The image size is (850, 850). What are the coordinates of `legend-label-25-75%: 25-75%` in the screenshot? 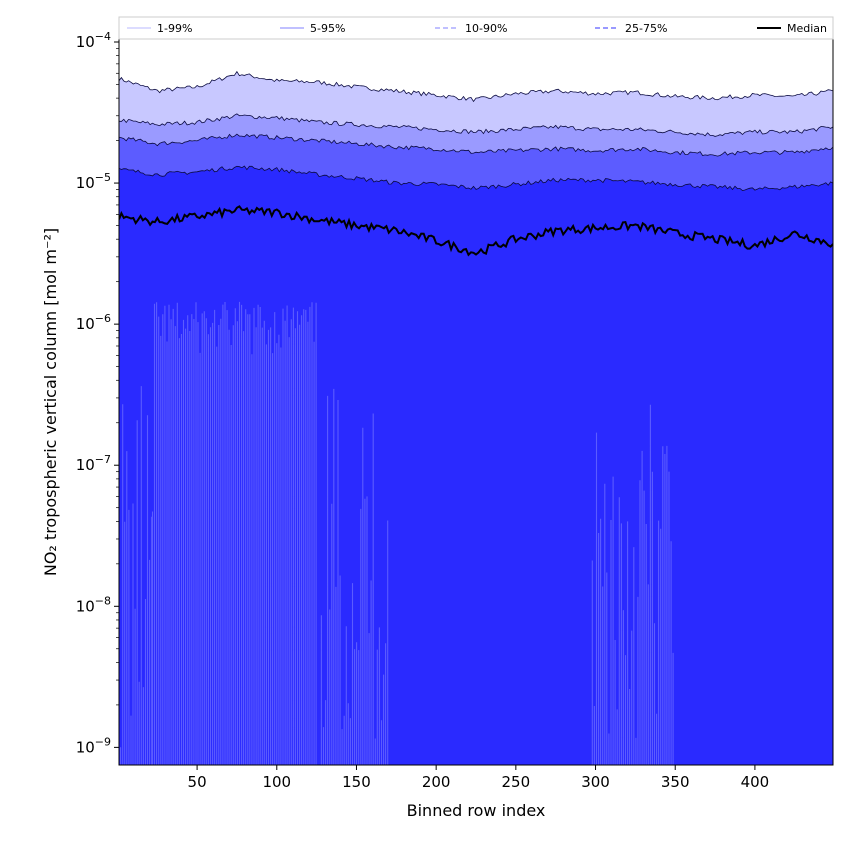 It's located at (646, 28).